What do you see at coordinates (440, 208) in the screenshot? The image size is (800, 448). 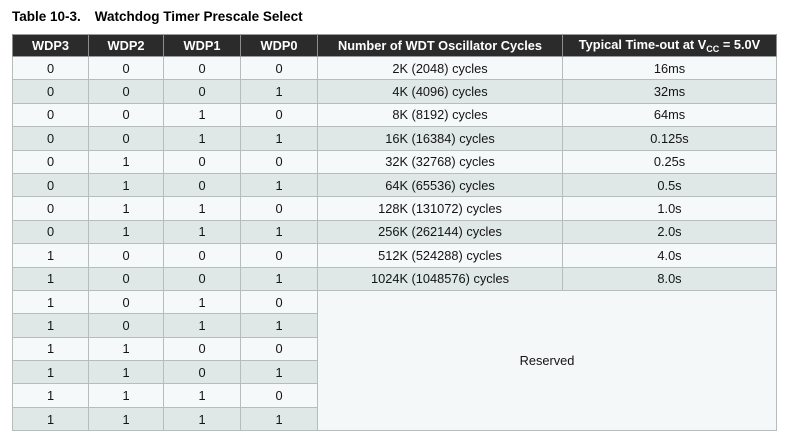 I see `cycles-cell: 128K (131072) cycles` at bounding box center [440, 208].